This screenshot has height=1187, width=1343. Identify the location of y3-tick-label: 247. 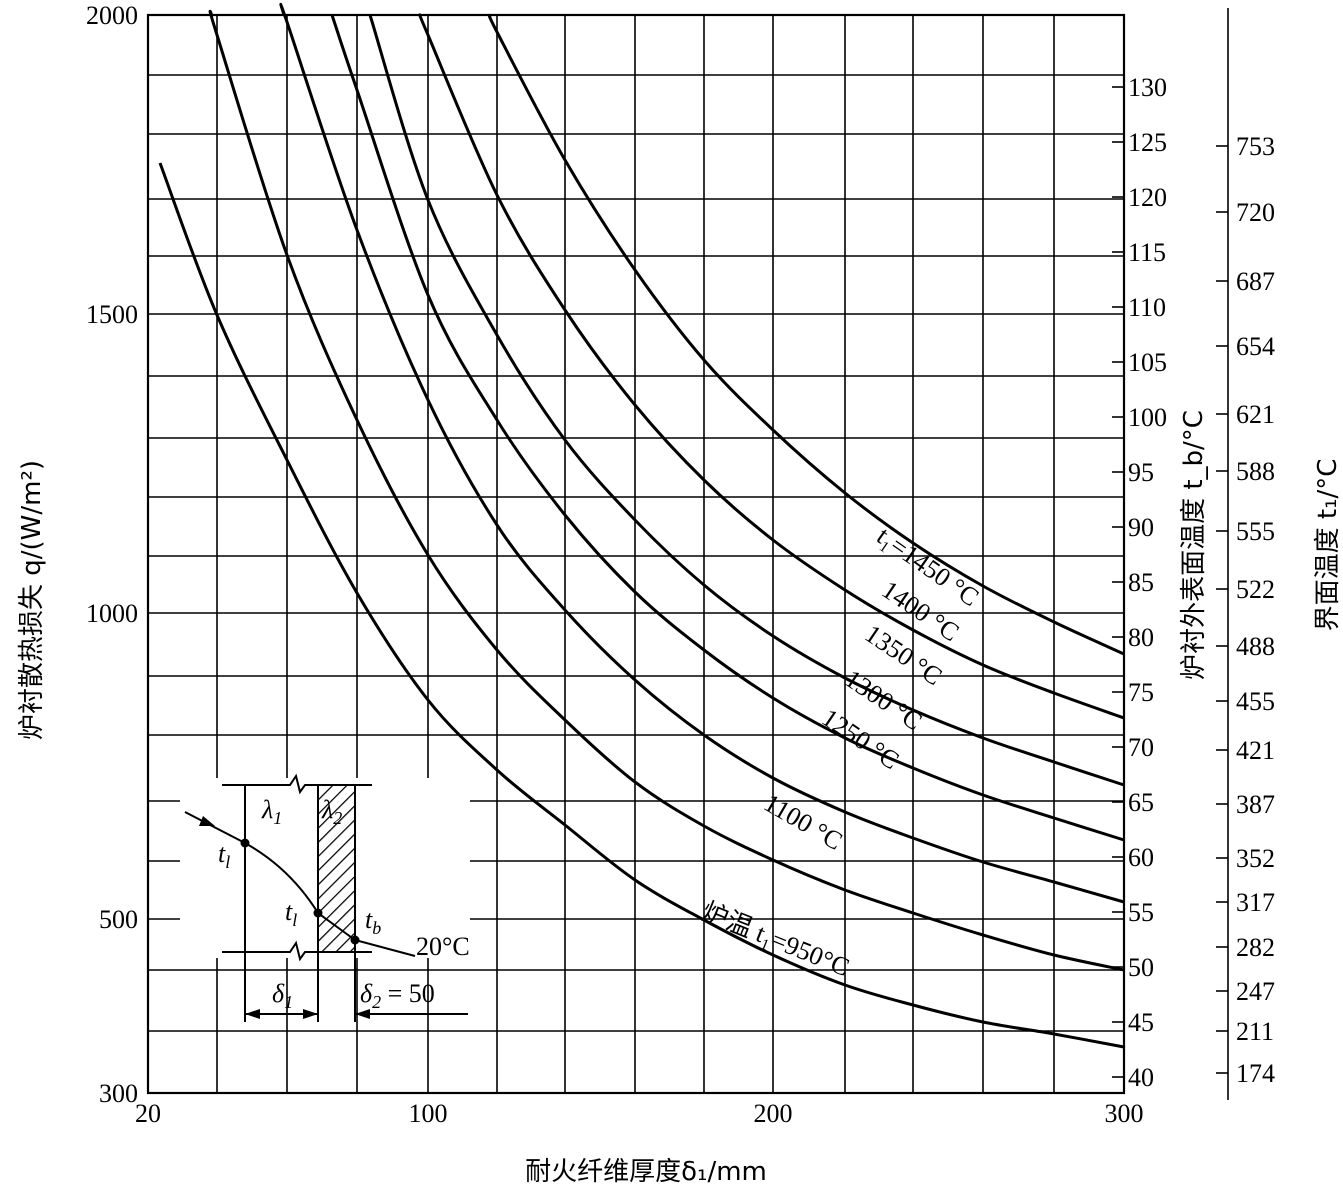
(1255, 991).